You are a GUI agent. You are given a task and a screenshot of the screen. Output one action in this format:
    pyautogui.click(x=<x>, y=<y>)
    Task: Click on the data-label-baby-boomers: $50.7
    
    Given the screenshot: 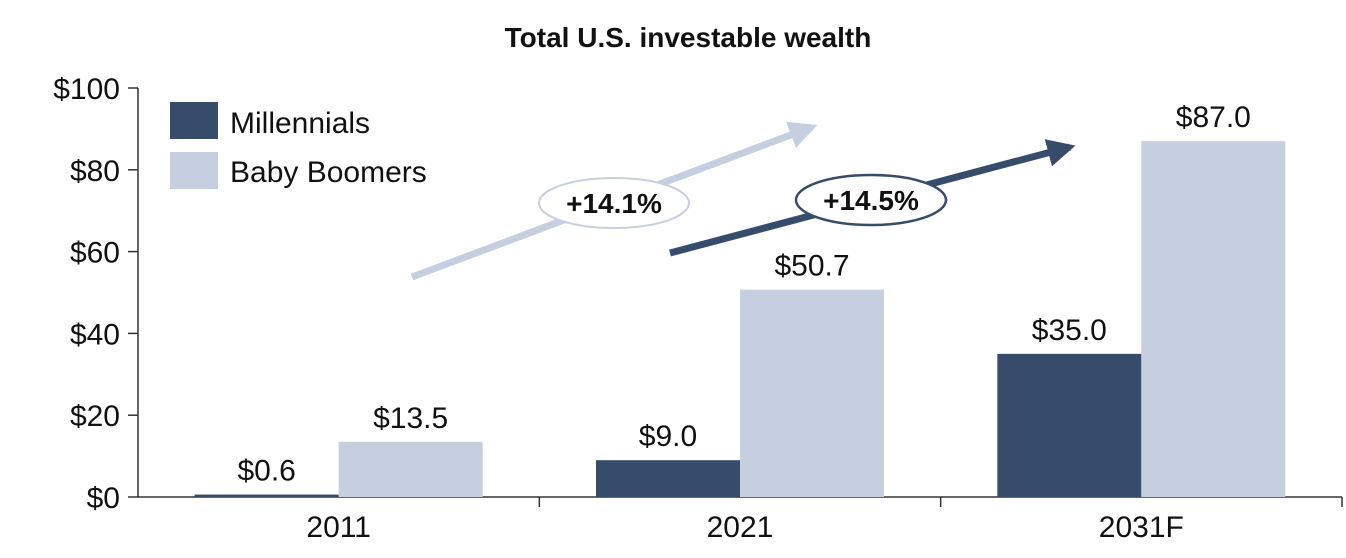 What is the action you would take?
    pyautogui.click(x=811, y=266)
    